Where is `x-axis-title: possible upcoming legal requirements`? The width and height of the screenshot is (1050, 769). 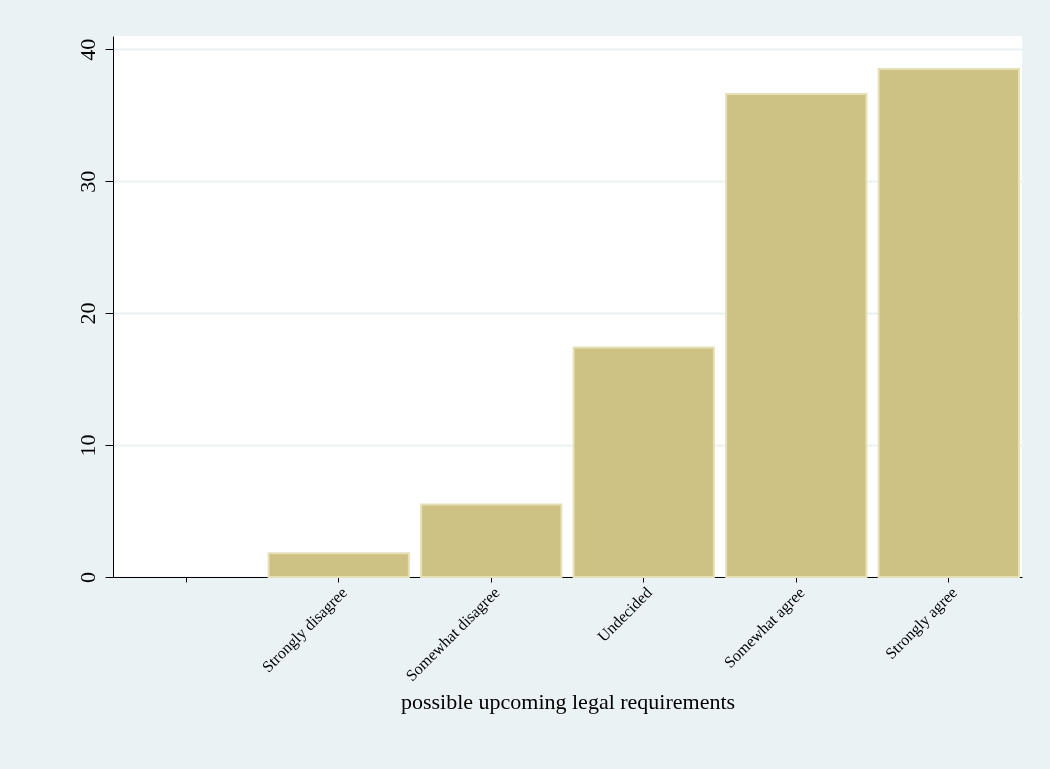 x-axis-title: possible upcoming legal requirements is located at coordinates (568, 702).